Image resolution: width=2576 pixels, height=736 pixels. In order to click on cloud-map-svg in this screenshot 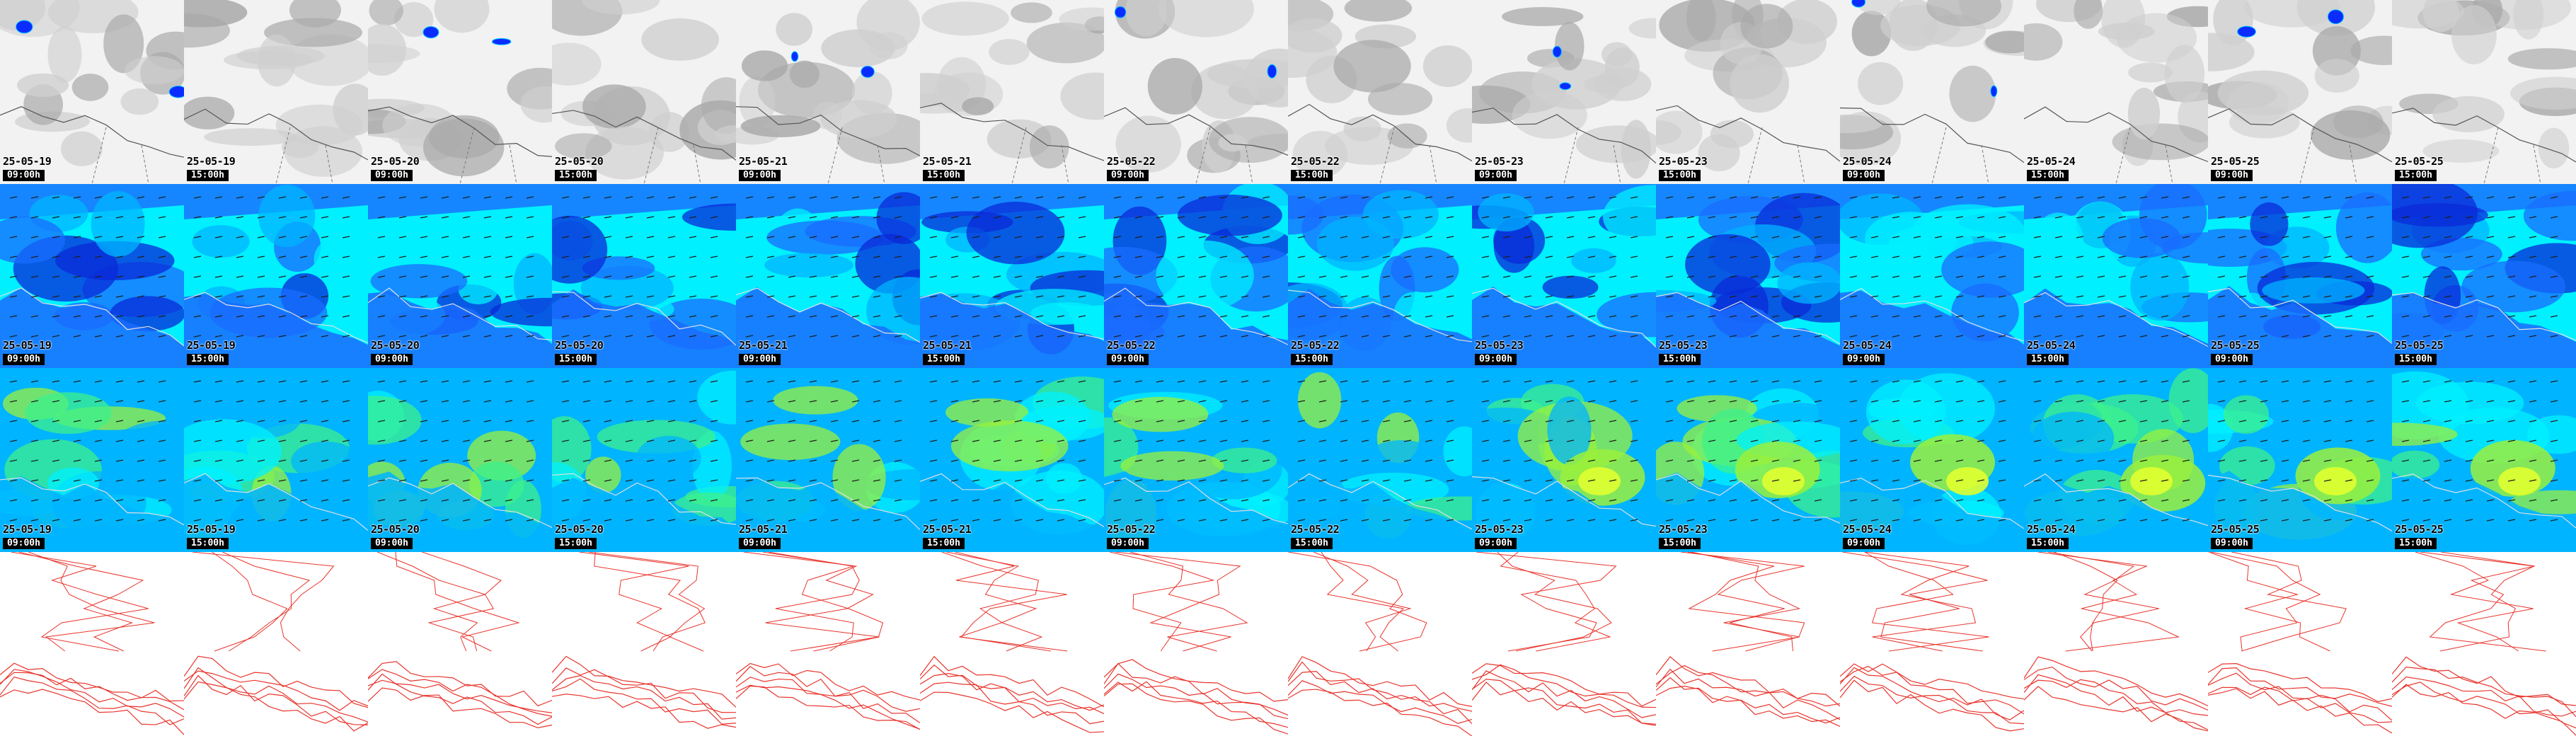, I will do `click(1564, 92)`.